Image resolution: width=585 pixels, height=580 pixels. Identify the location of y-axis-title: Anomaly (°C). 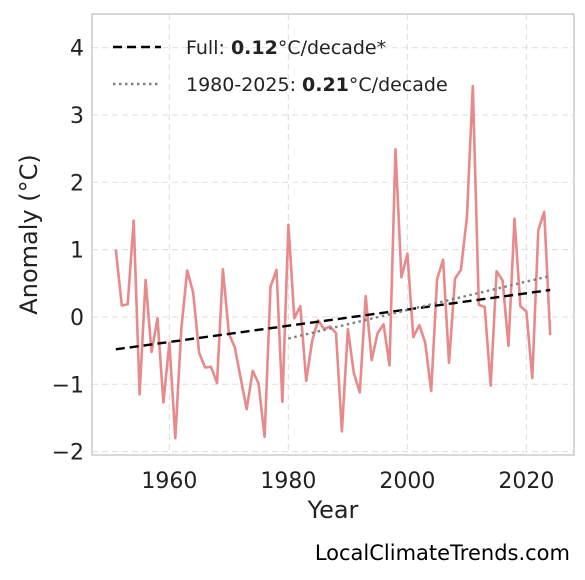
(29, 234).